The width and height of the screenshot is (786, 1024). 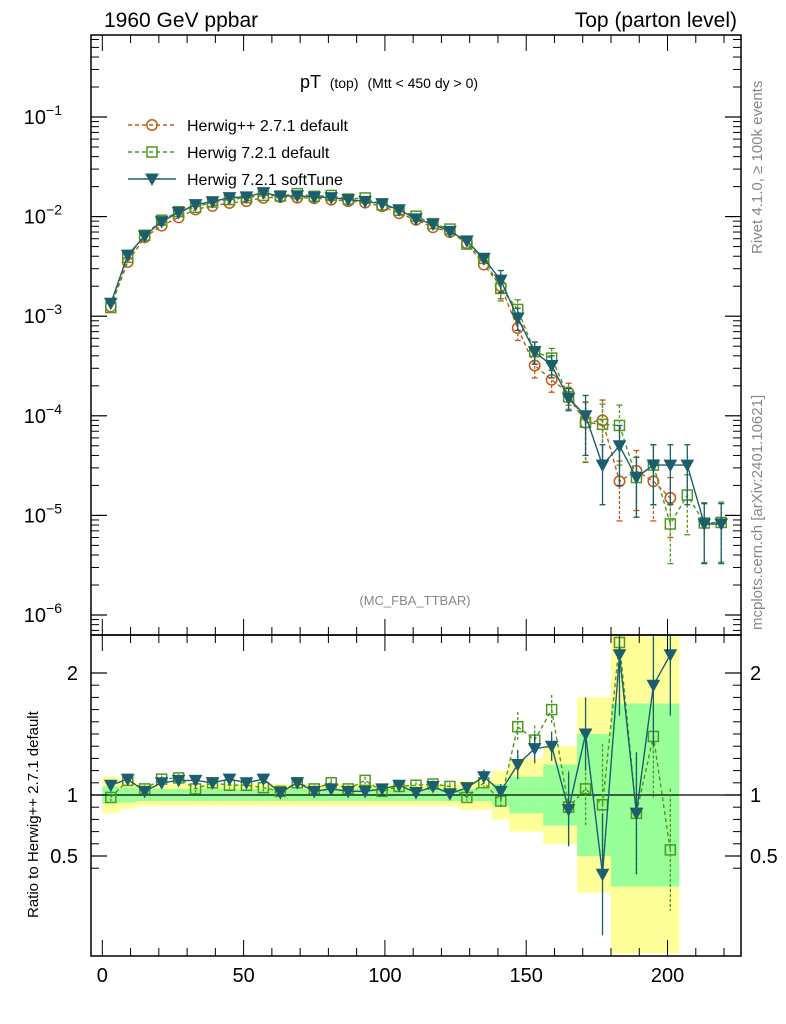 What do you see at coordinates (243, 976) in the screenshot?
I see `x-tick-label: 50` at bounding box center [243, 976].